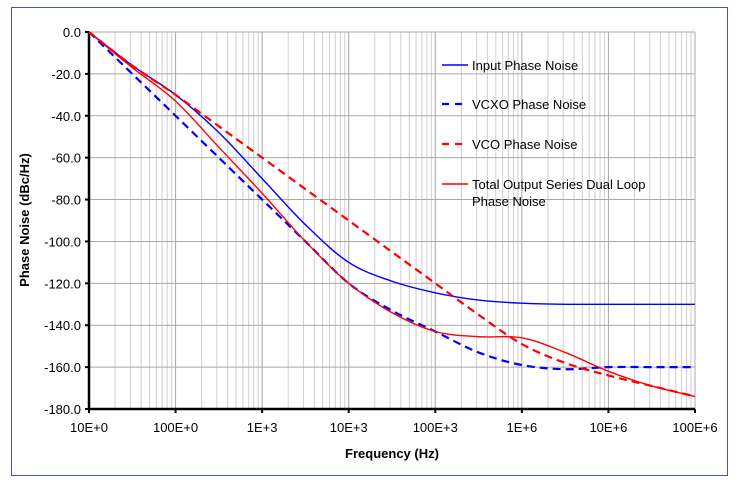 This screenshot has height=486, width=740. What do you see at coordinates (558, 193) in the screenshot?
I see `legend-label-4: Total Output Series Dual Loop Phase Noise` at bounding box center [558, 193].